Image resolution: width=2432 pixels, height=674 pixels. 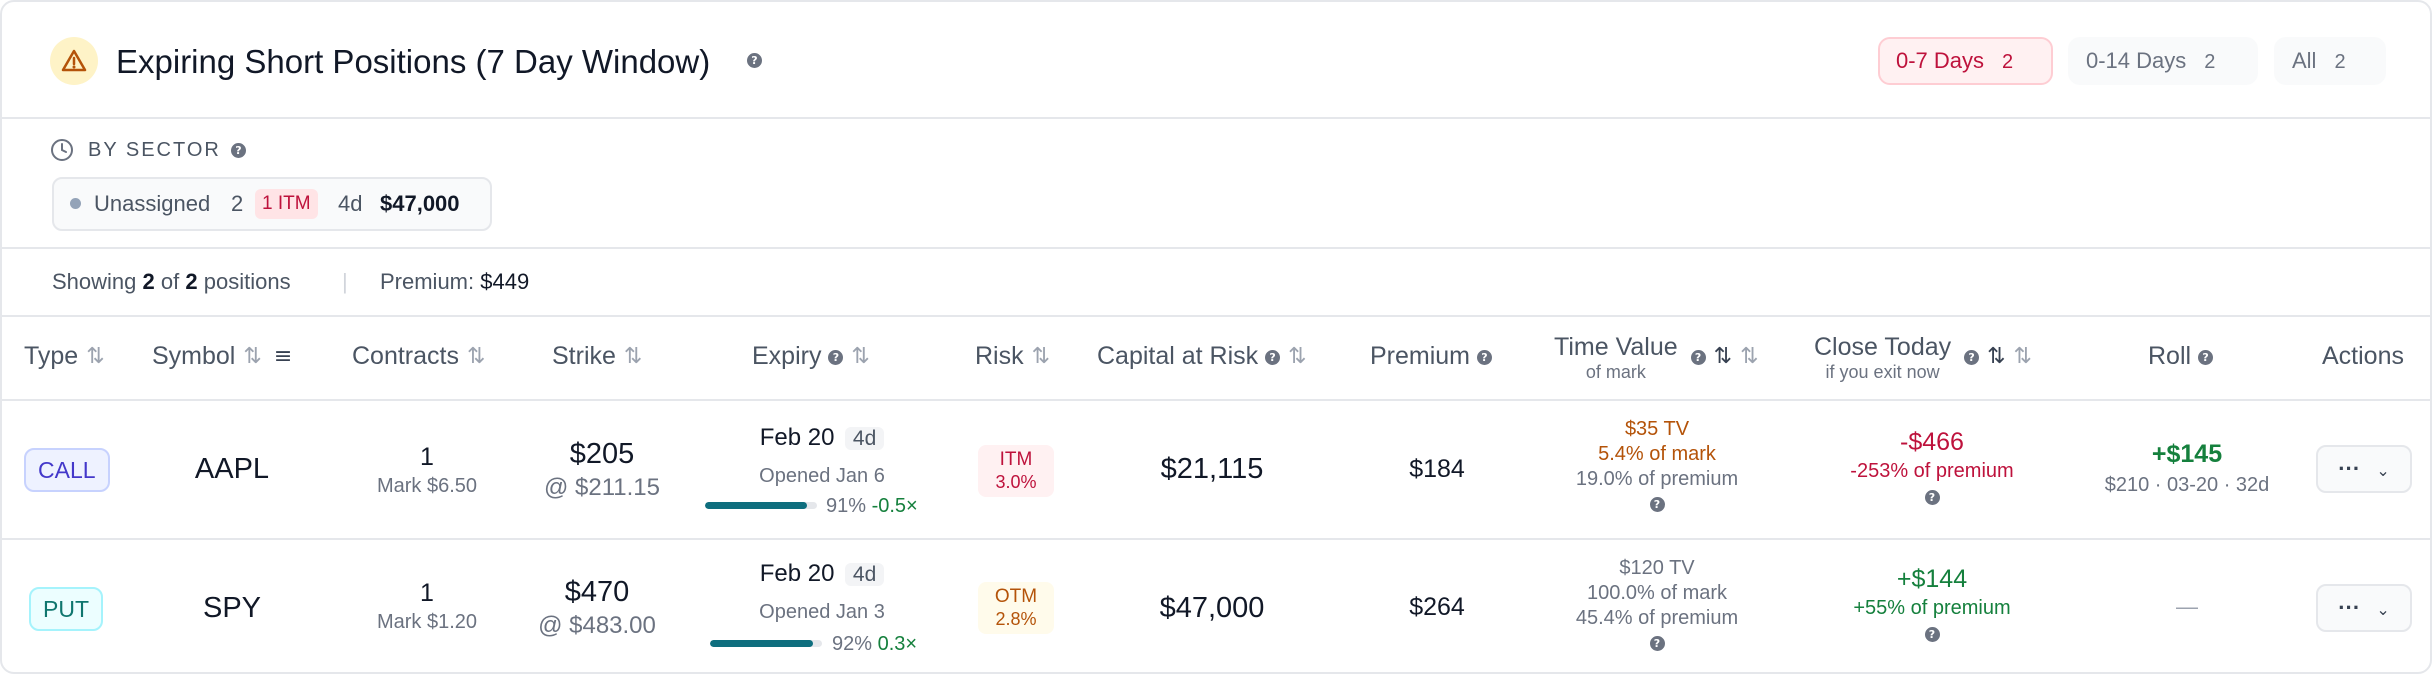 What do you see at coordinates (74, 61) in the screenshot?
I see `warning-icon` at bounding box center [74, 61].